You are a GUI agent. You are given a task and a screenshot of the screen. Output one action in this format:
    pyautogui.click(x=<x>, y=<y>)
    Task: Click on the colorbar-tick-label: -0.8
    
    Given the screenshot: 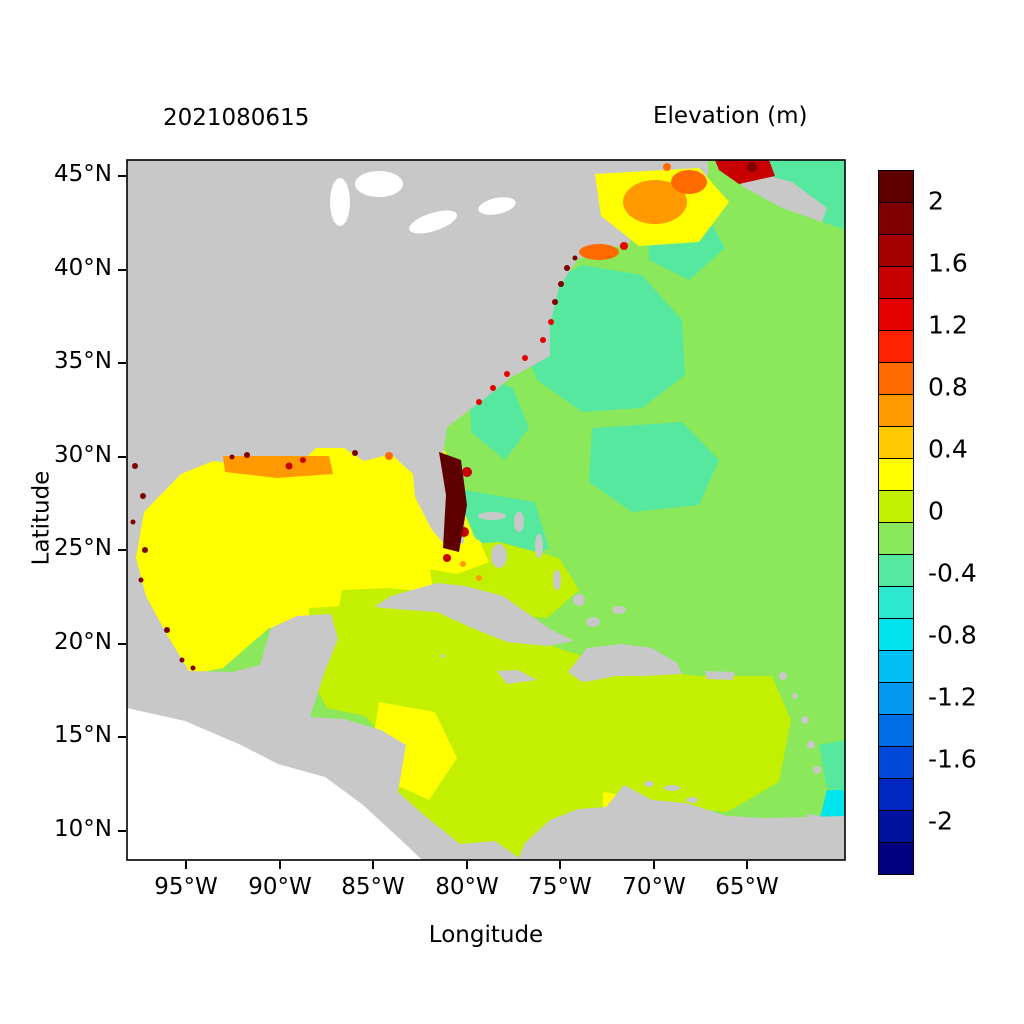 What is the action you would take?
    pyautogui.click(x=952, y=635)
    